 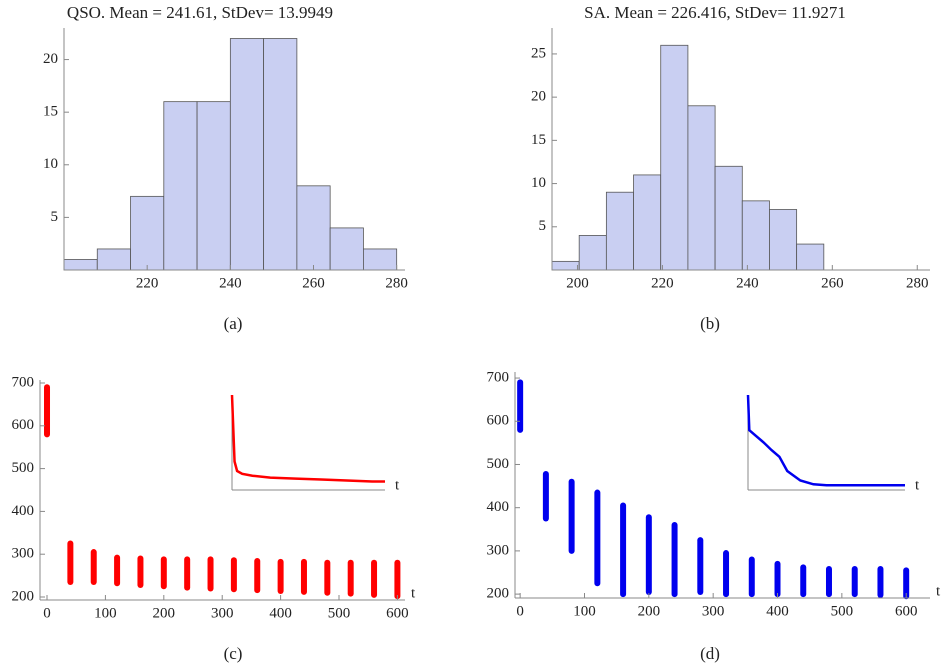 What do you see at coordinates (715, 12) in the screenshot?
I see `chart-title: SA. Mean = 226.416, StDev= 11.9271` at bounding box center [715, 12].